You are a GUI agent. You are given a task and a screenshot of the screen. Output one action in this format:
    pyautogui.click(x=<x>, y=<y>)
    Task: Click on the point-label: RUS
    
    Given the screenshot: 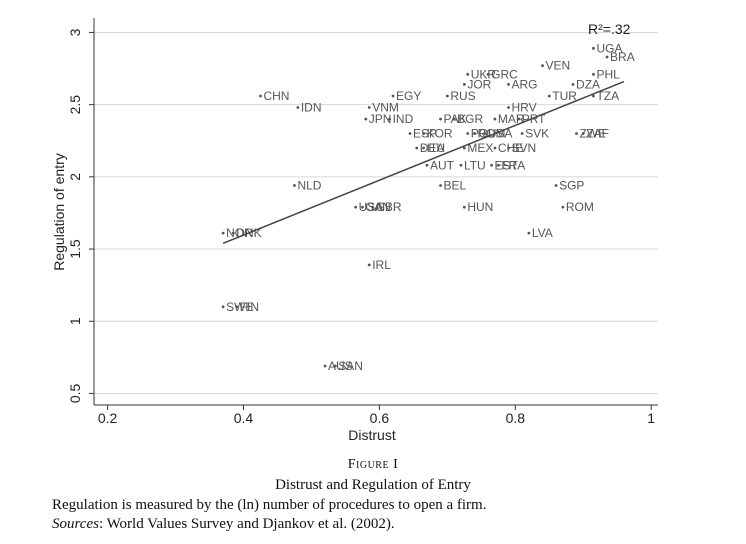 What is the action you would take?
    pyautogui.click(x=462, y=96)
    